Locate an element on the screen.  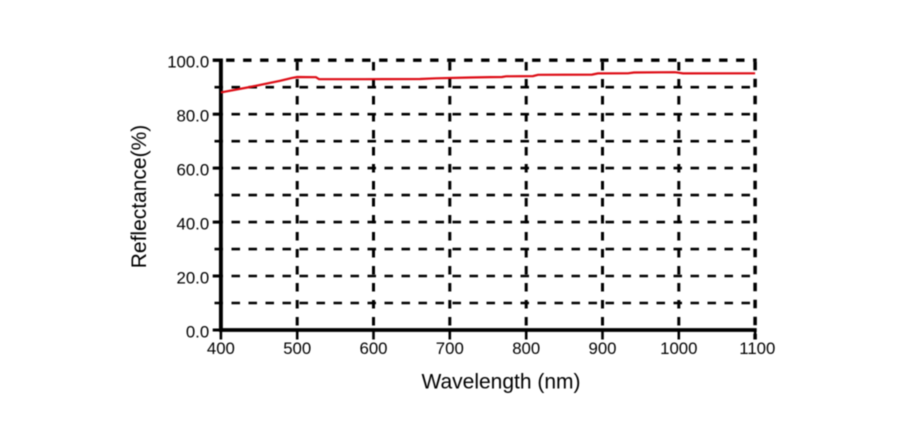
svg-text: Wavelength (nm) is located at coordinates (500, 381).